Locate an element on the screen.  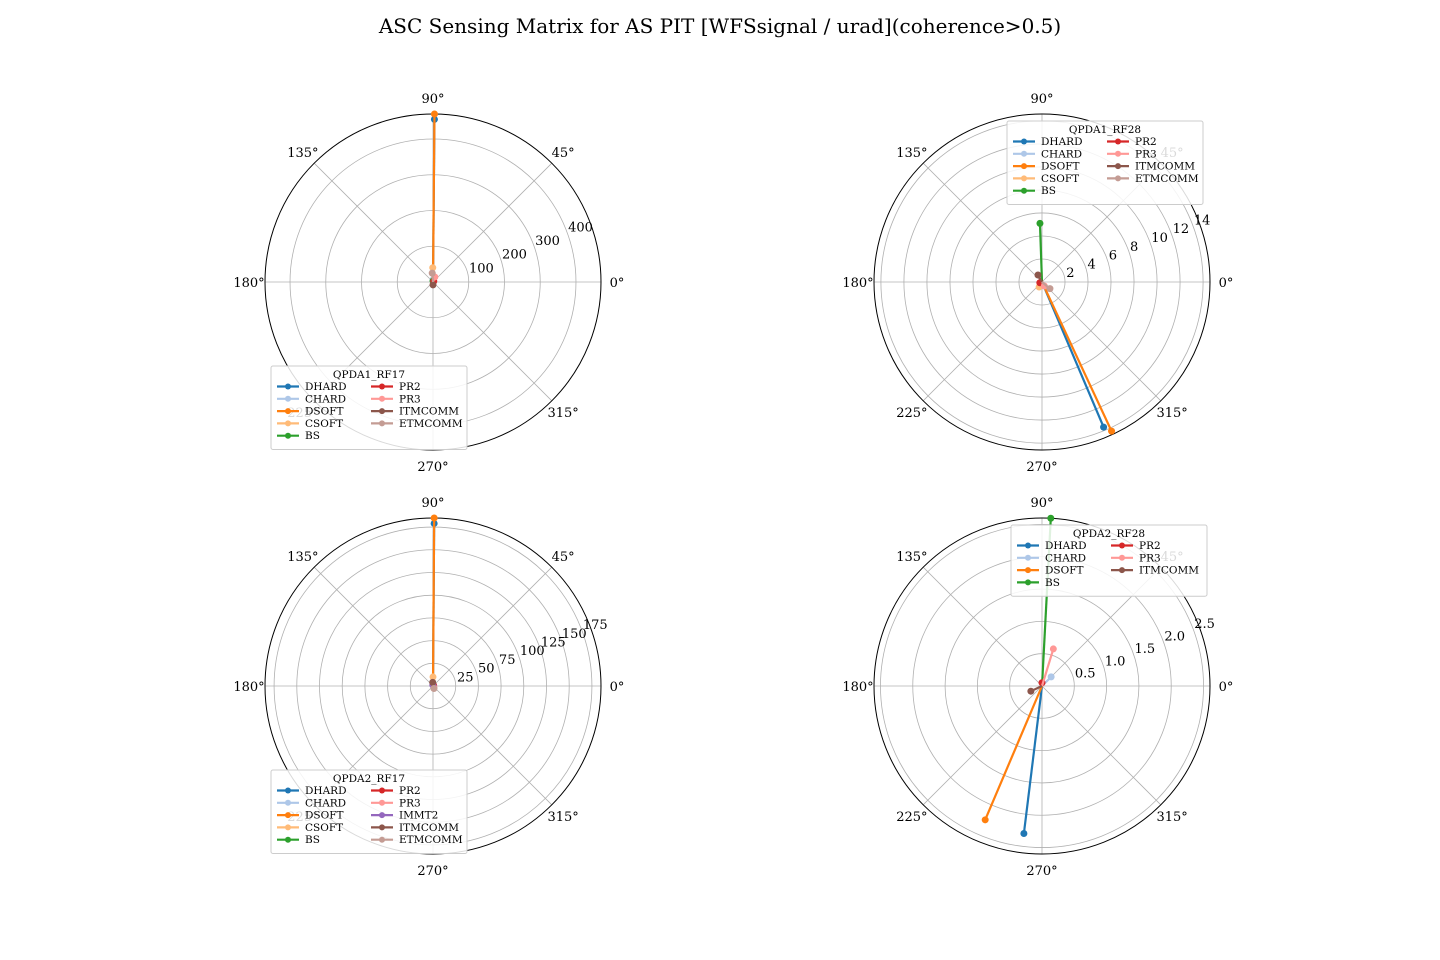
series-line-pr3 is located at coordinates (1047, 667).